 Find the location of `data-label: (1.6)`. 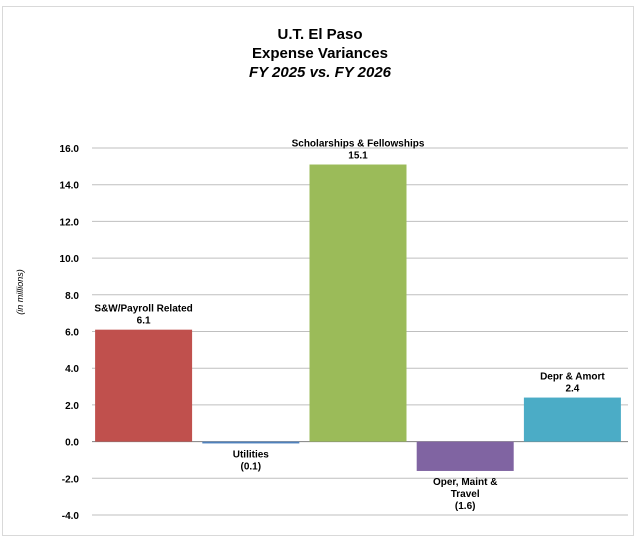

data-label: (1.6) is located at coordinates (465, 506).